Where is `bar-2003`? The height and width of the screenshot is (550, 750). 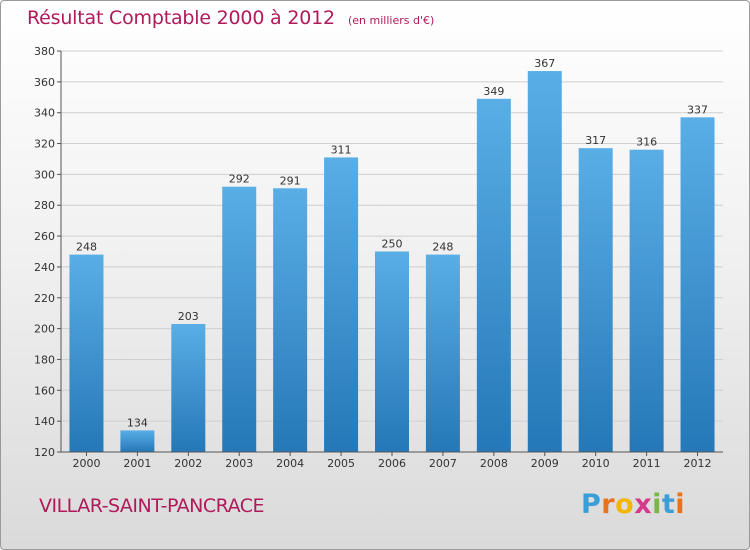 bar-2003 is located at coordinates (239, 319).